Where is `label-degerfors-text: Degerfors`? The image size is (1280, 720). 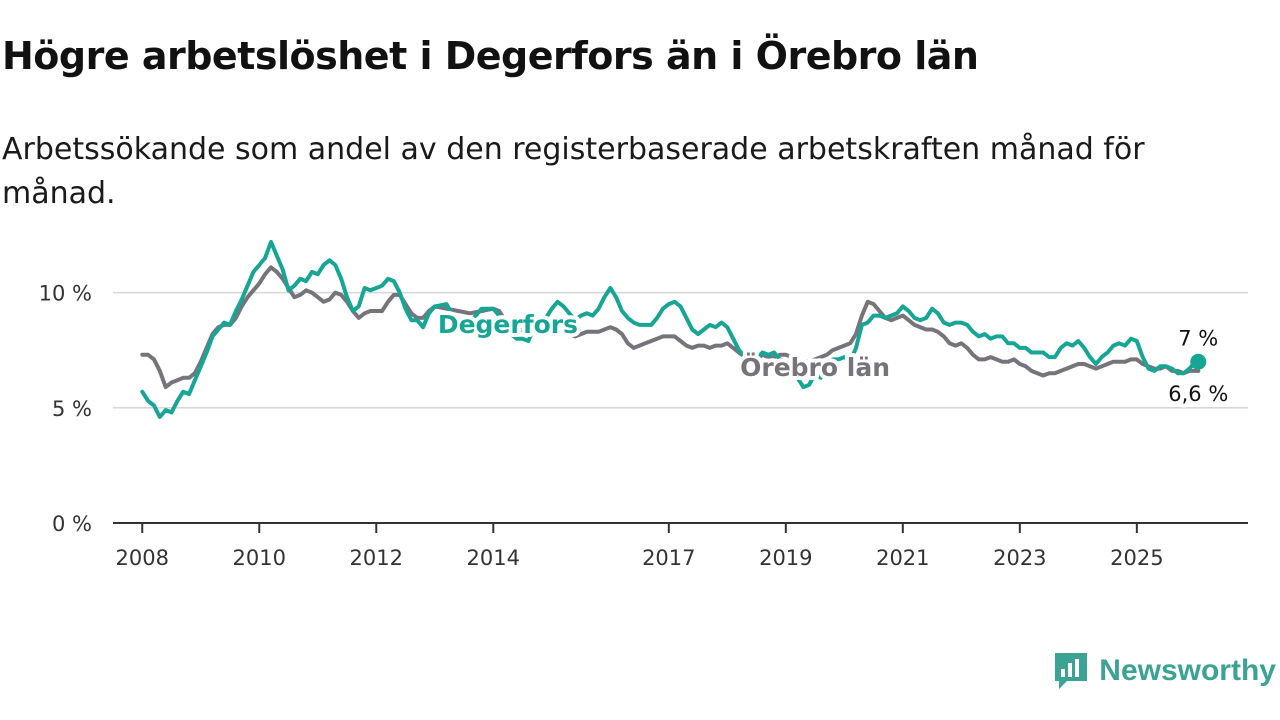
label-degerfors-text: Degerfors is located at coordinates (508, 324).